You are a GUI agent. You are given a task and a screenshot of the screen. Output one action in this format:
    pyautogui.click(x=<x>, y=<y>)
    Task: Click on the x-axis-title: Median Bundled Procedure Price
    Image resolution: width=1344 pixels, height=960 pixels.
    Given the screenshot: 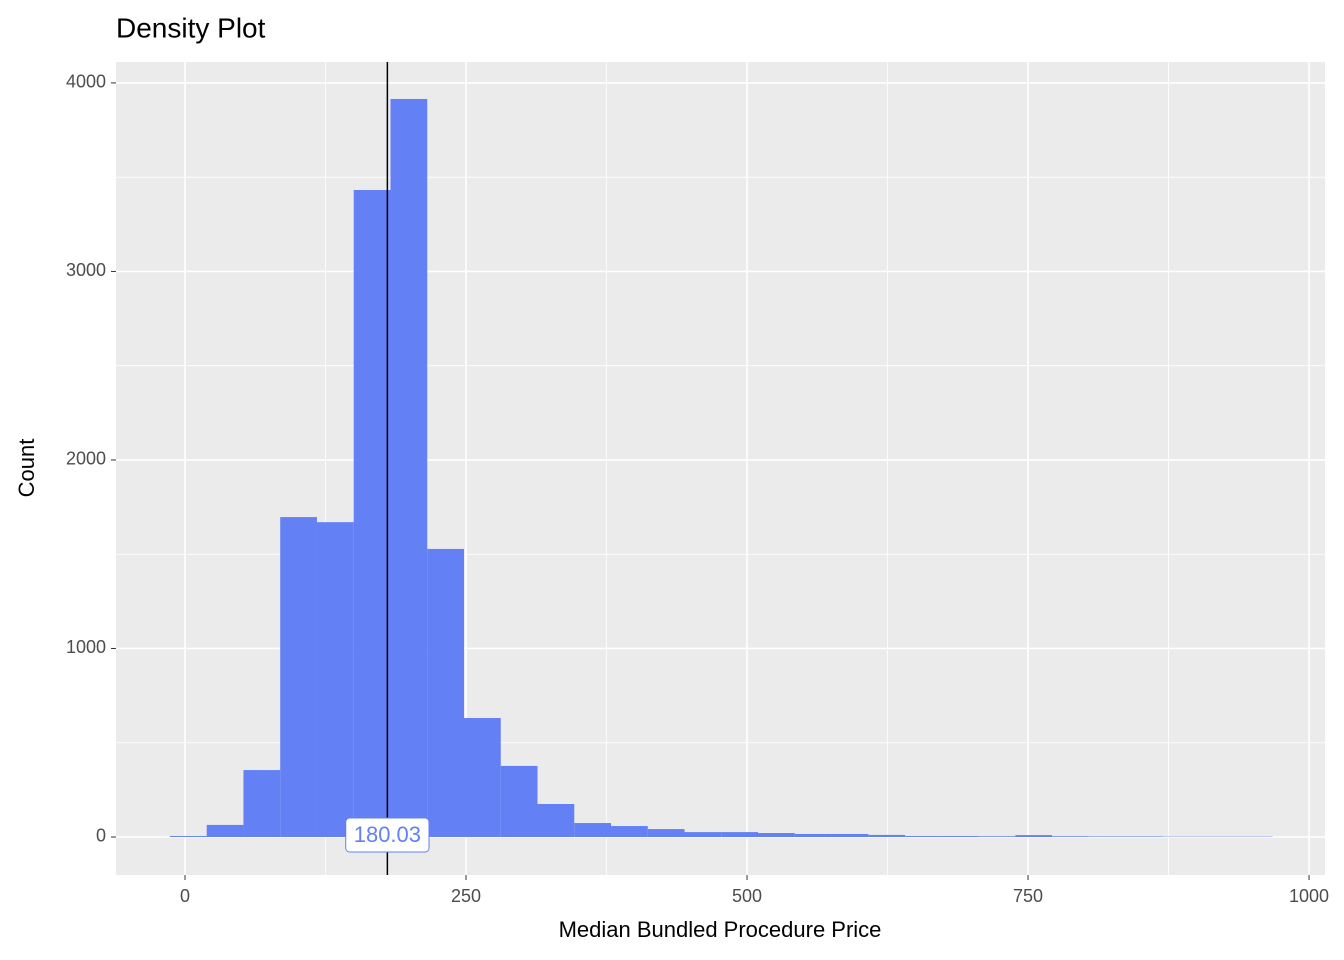 What is the action you would take?
    pyautogui.click(x=720, y=929)
    